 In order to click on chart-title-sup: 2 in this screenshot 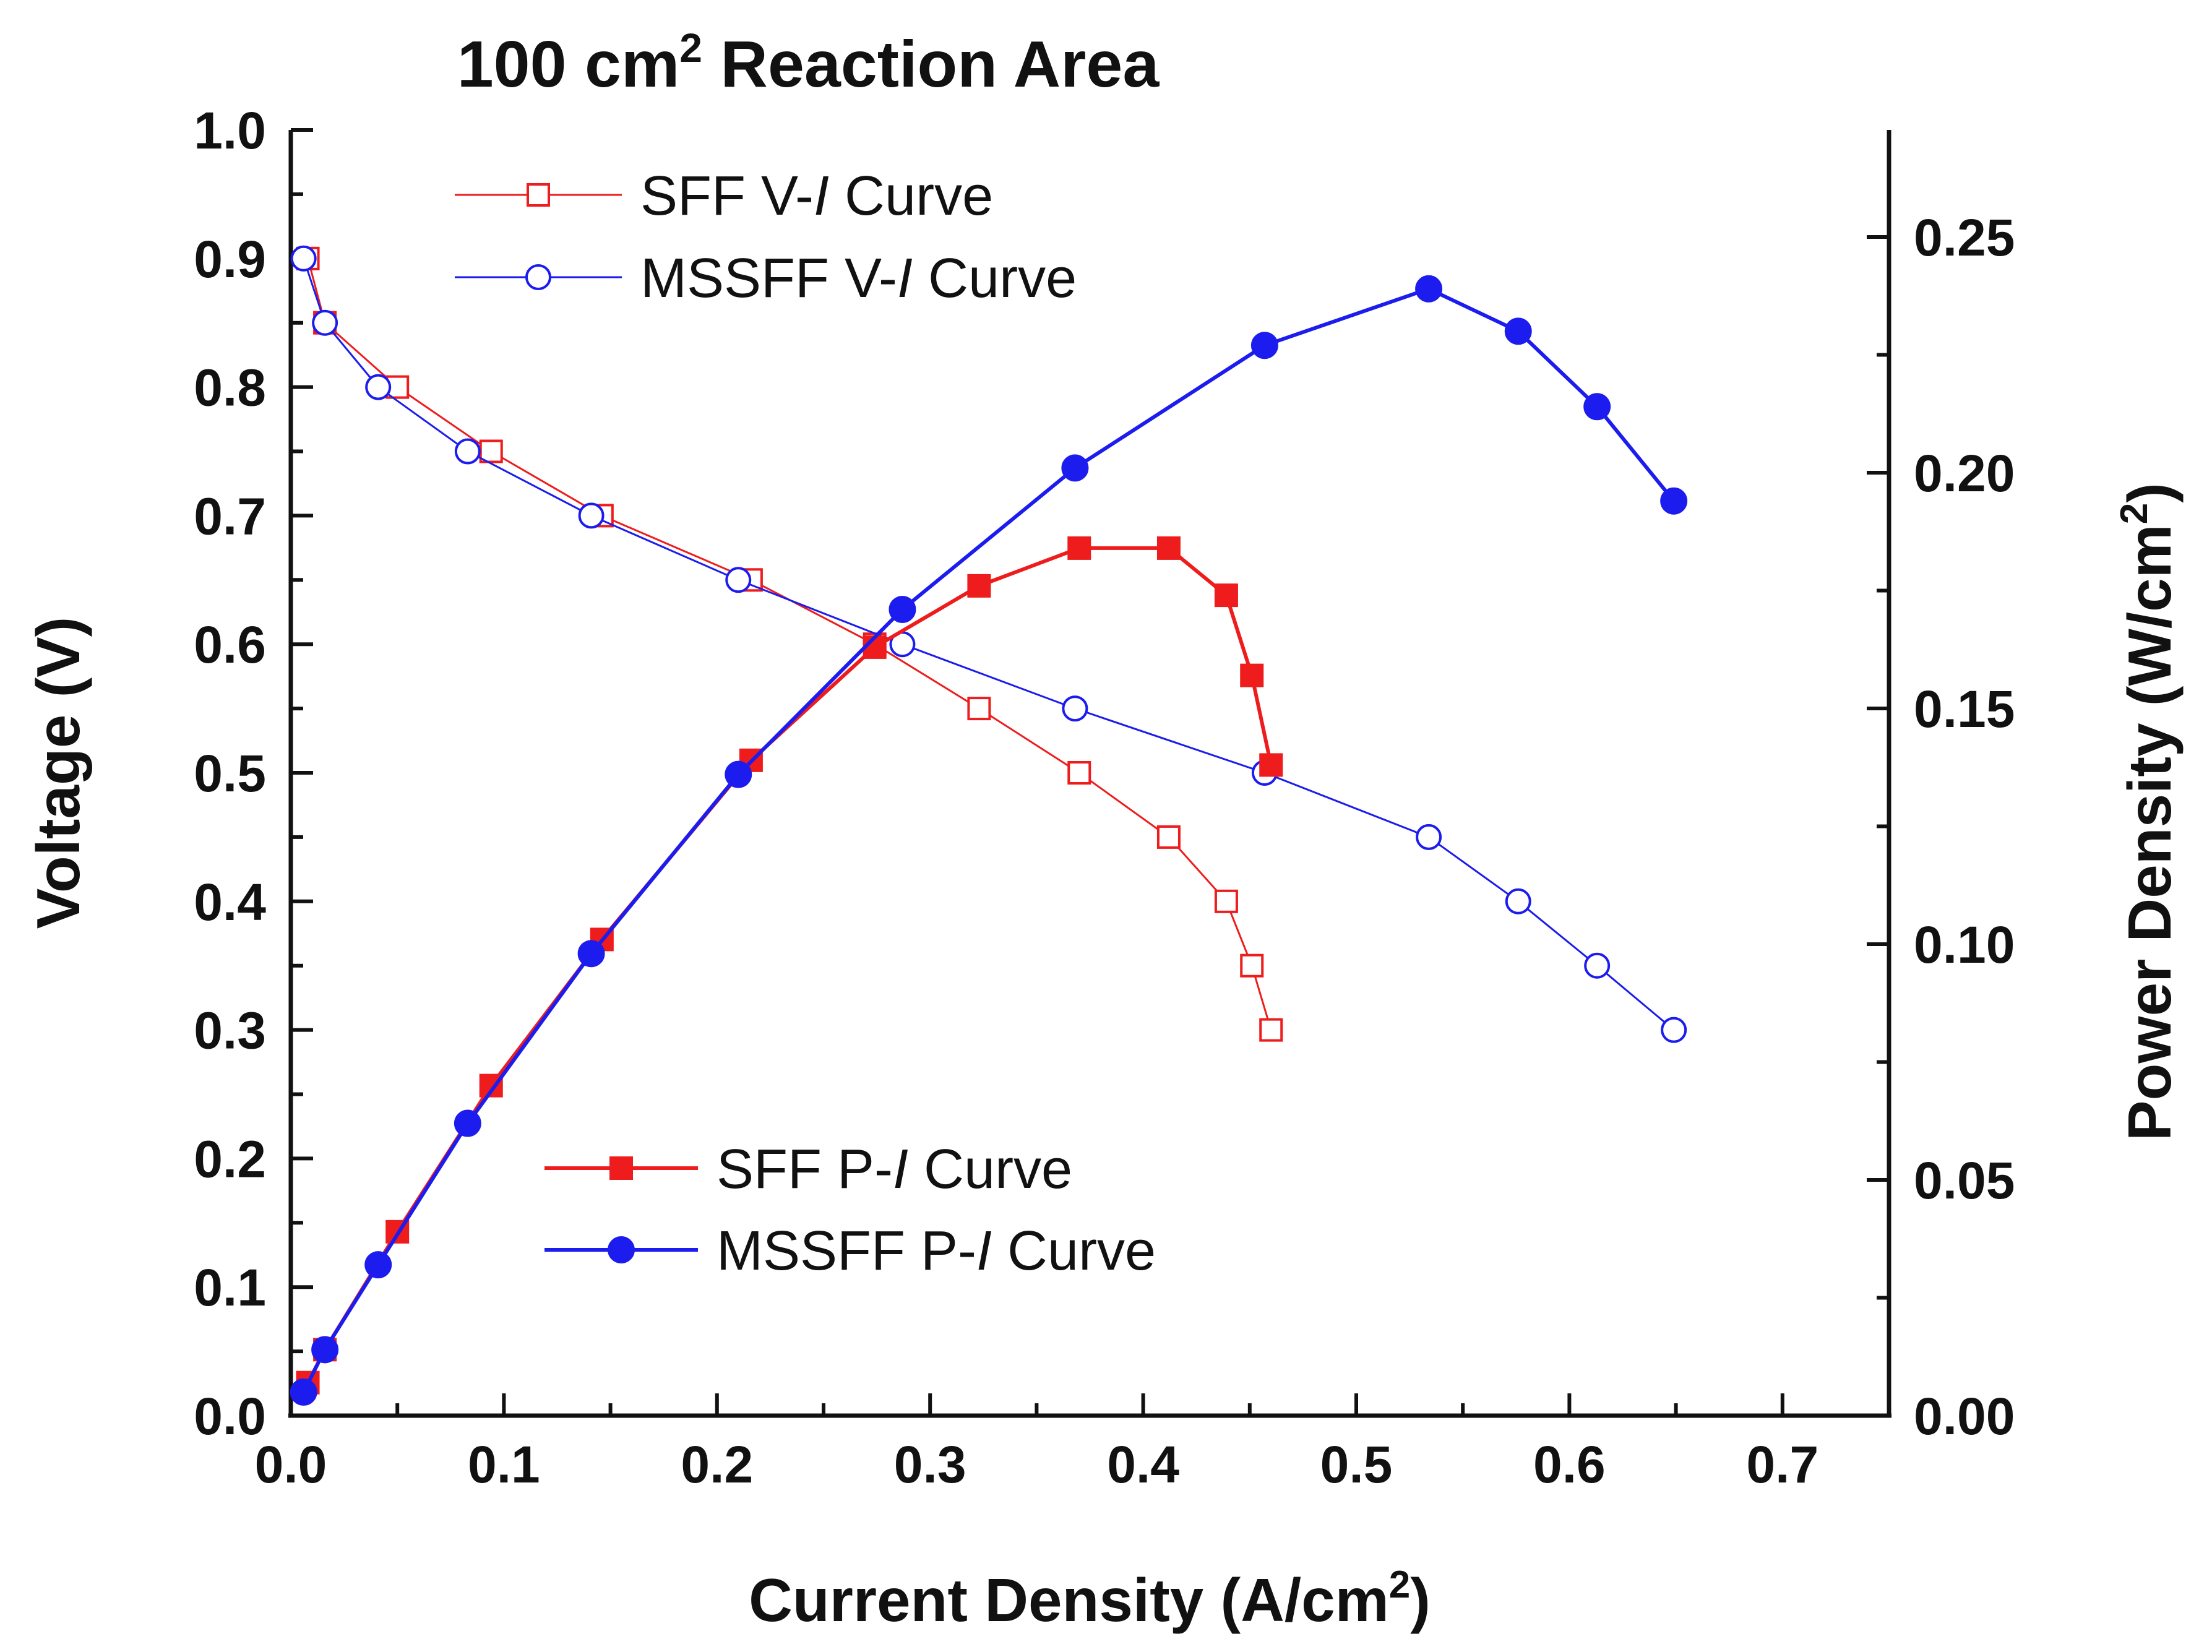, I will do `click(690, 48)`.